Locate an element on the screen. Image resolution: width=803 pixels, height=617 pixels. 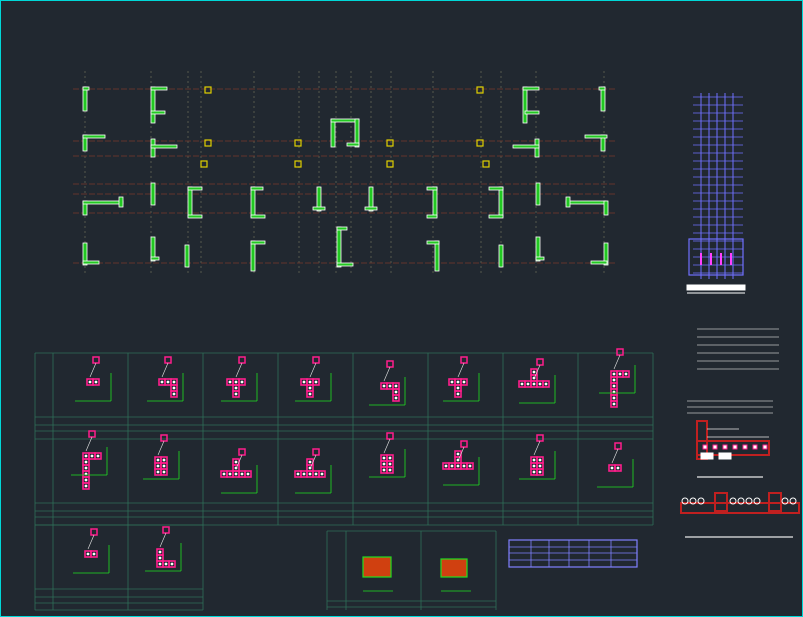
schedule-border is located at coordinates (573, 553).